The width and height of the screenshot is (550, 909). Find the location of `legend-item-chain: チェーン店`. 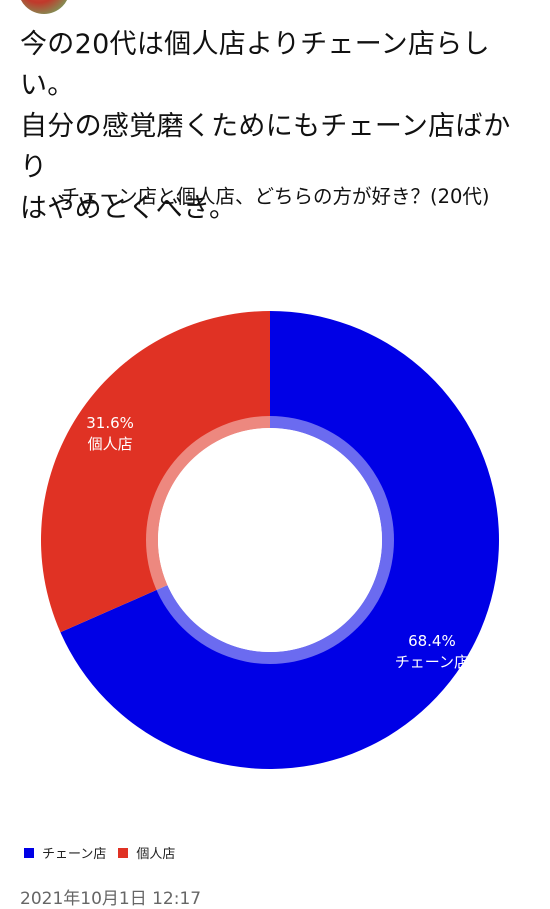

legend-item-chain: チェーン店 is located at coordinates (65, 852).